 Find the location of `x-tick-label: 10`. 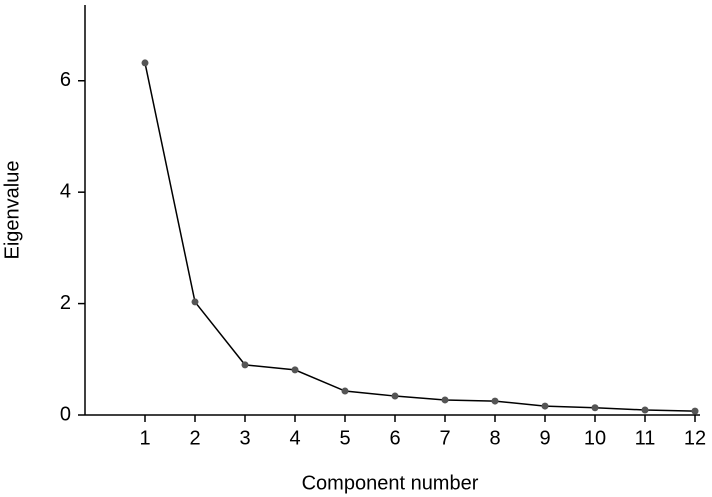

x-tick-label: 10 is located at coordinates (595, 438).